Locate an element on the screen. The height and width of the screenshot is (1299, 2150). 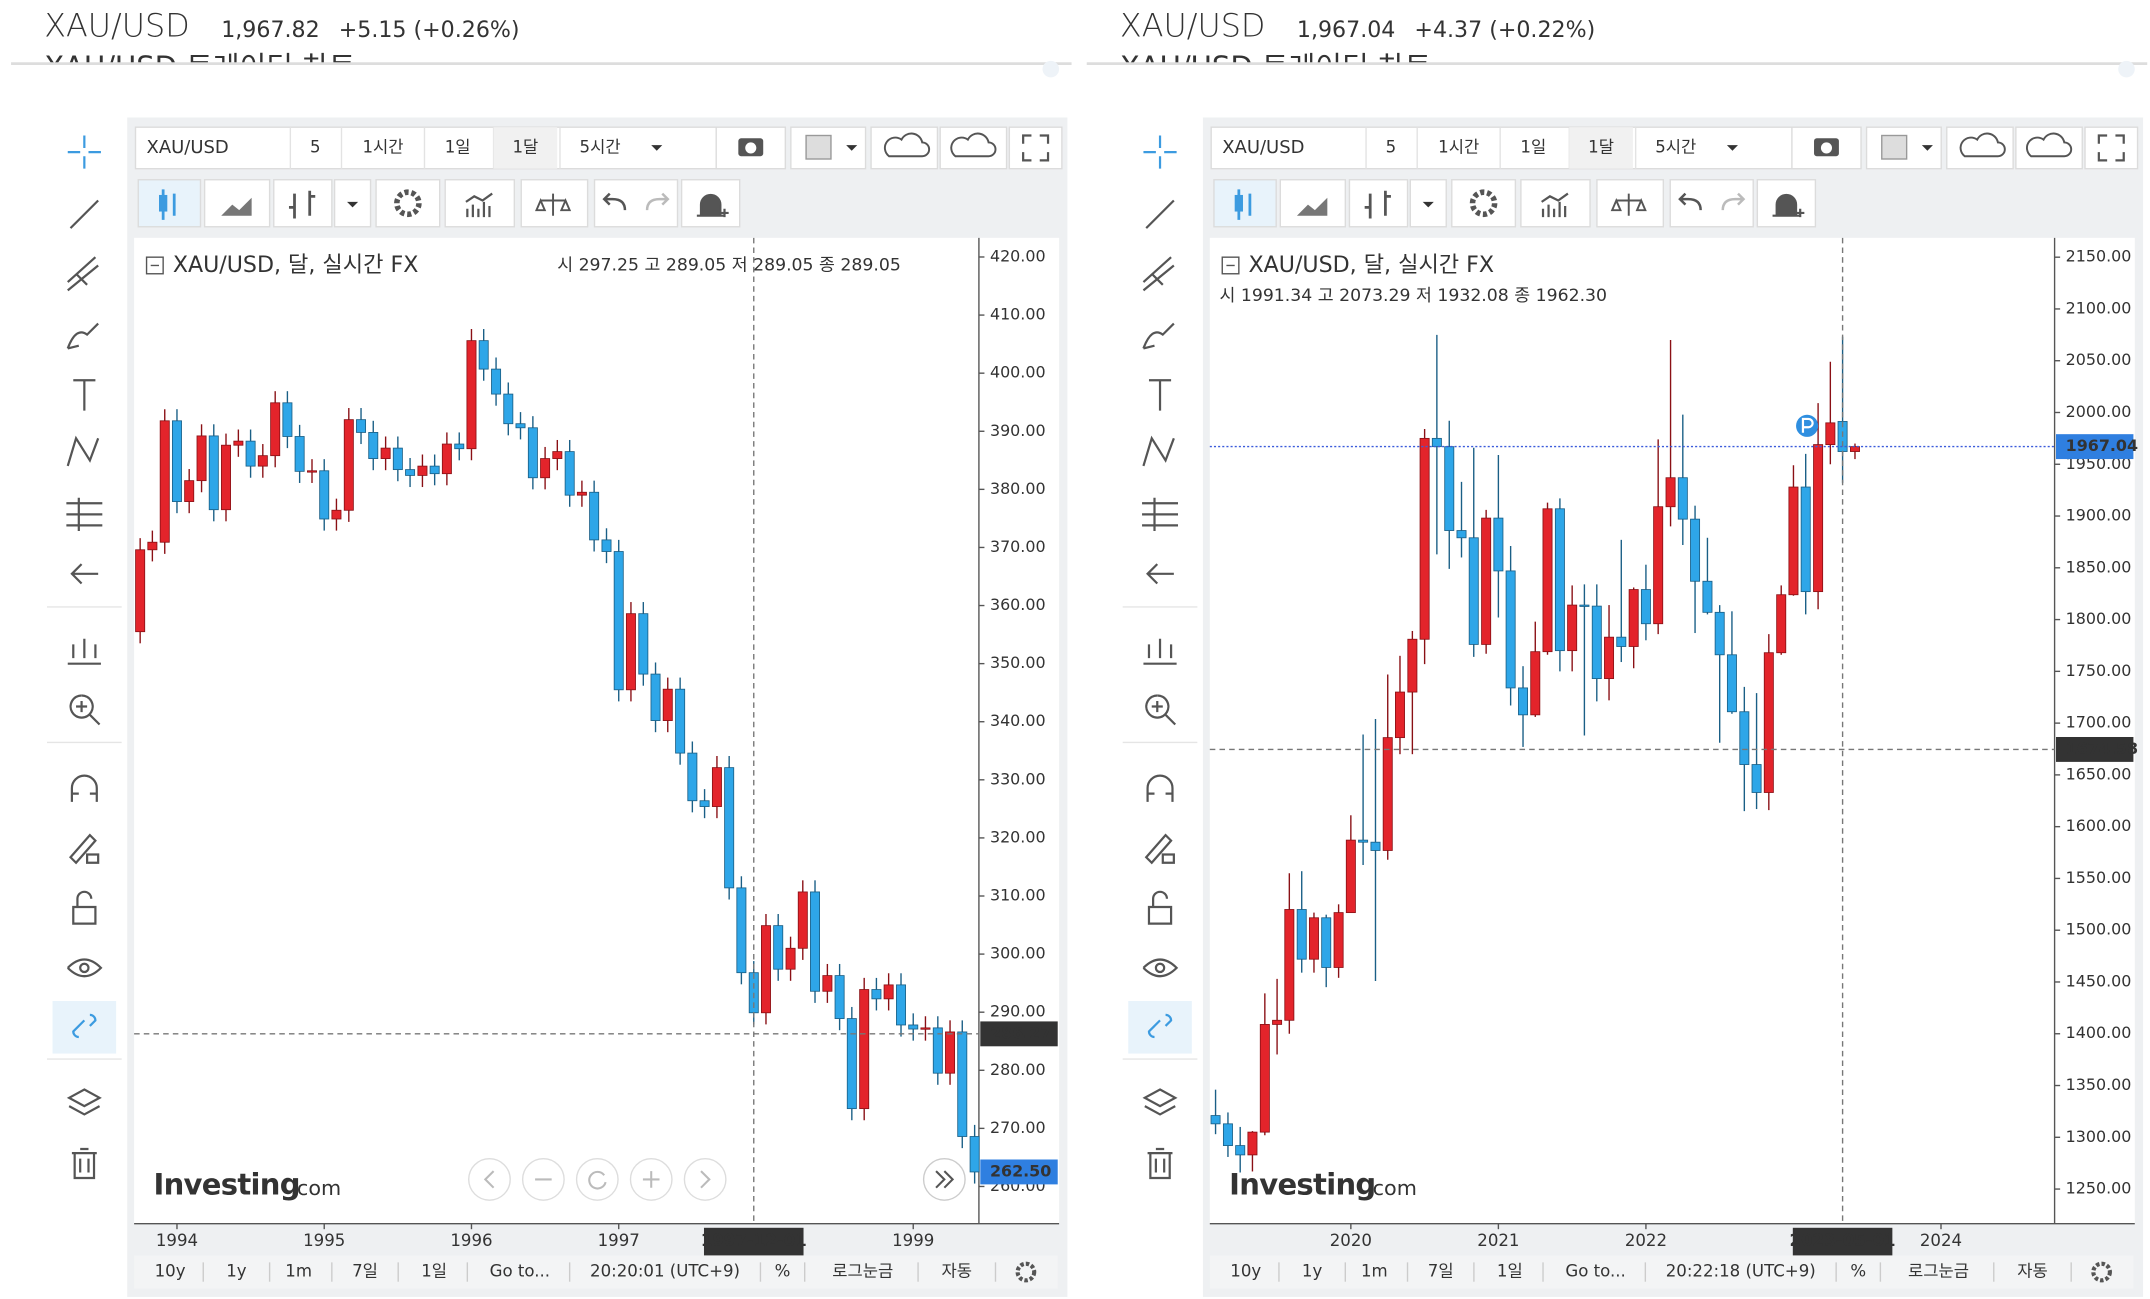
legend-ohlc: 시 297.25 고 289.05 저 289.05 종 289.05 is located at coordinates (729, 265).